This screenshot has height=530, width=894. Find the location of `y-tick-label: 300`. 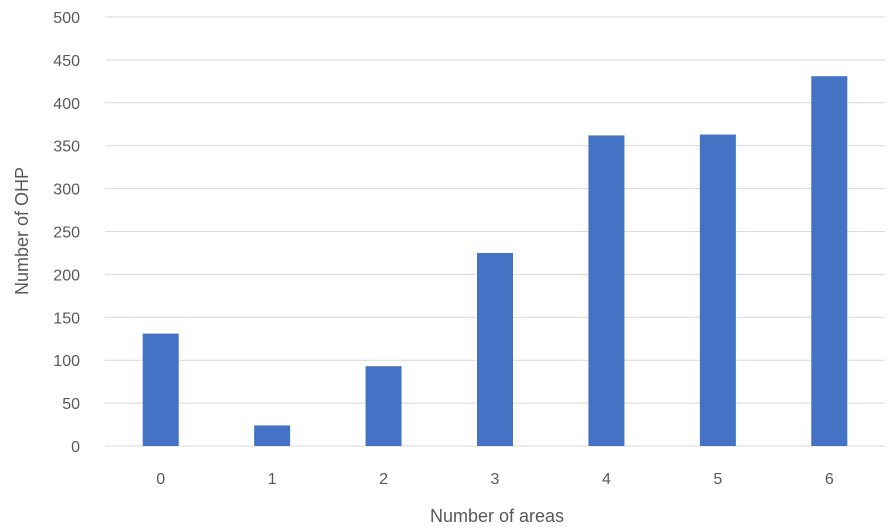

y-tick-label: 300 is located at coordinates (66, 190).